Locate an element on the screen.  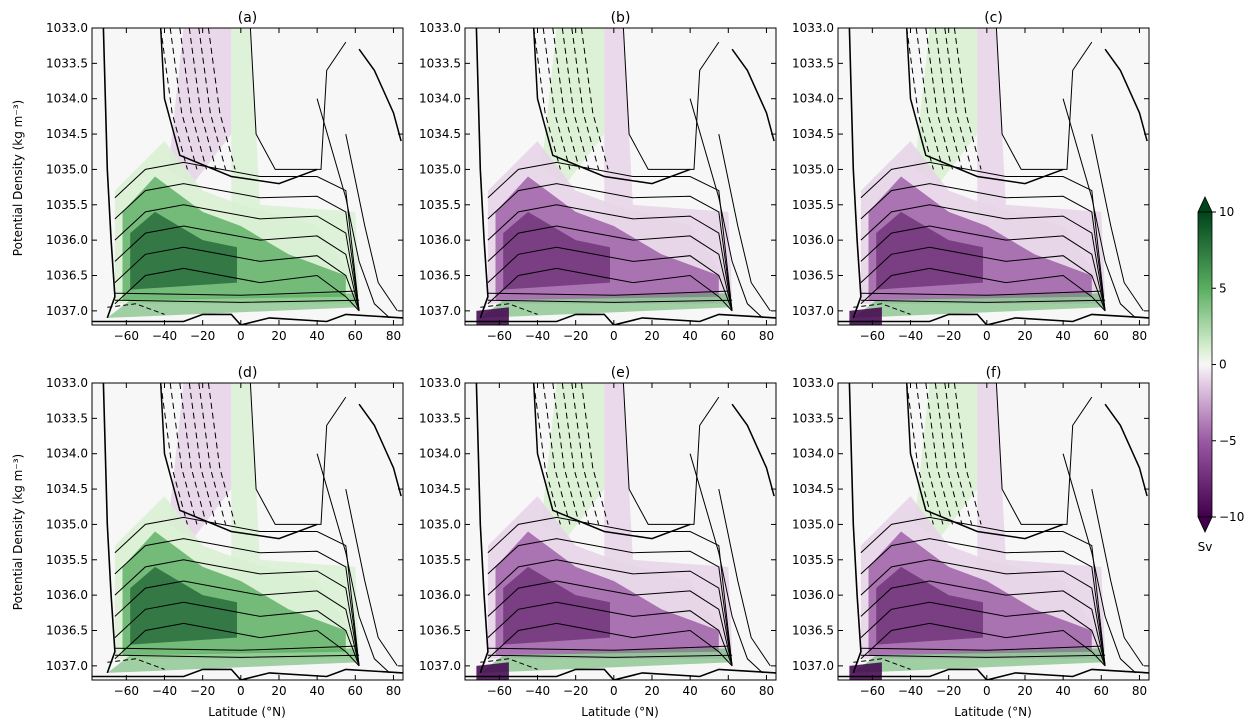
colorbar-tick-label: 0 is located at coordinates (1223, 365).